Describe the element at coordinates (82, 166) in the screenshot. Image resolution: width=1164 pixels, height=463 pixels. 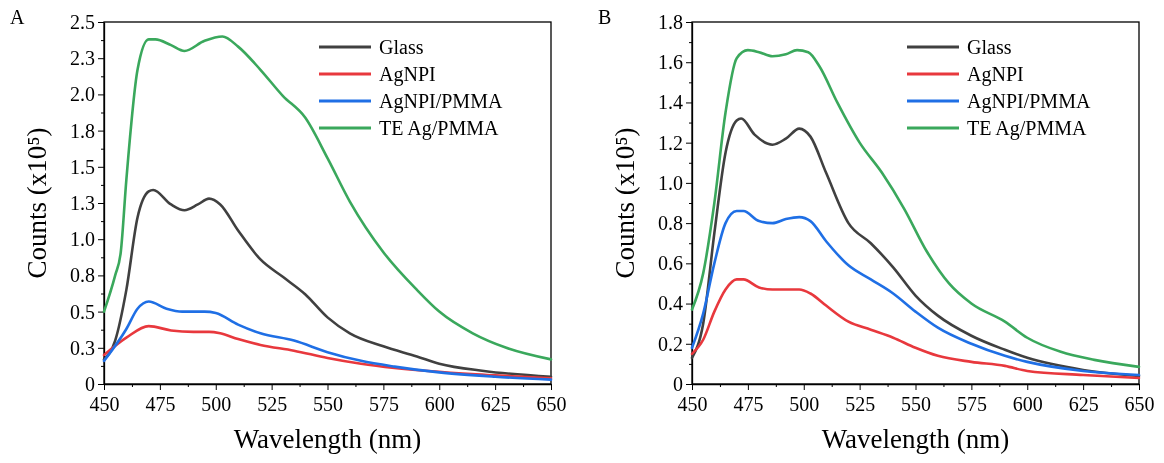
I see `y-tick-label: 1.5` at that location.